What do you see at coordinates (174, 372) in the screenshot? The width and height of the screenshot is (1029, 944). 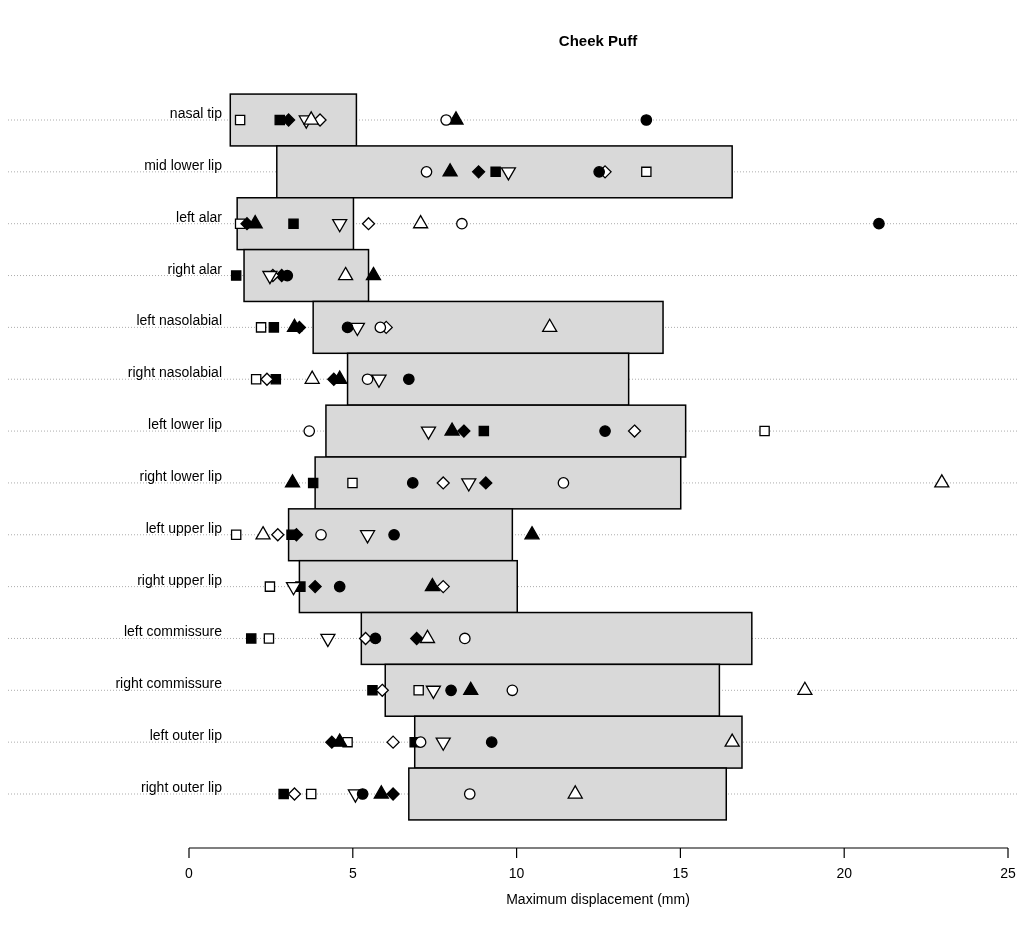 I see `y-tick-label: right nasolabial` at bounding box center [174, 372].